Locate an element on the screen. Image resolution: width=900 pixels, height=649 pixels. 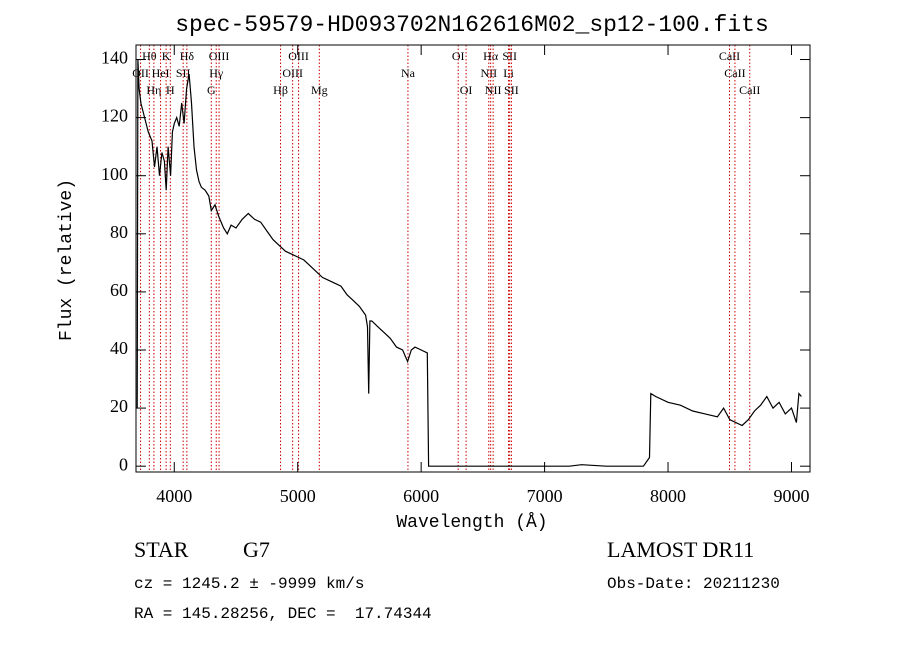
spectral-line-label: Hη is located at coordinates (153, 90).